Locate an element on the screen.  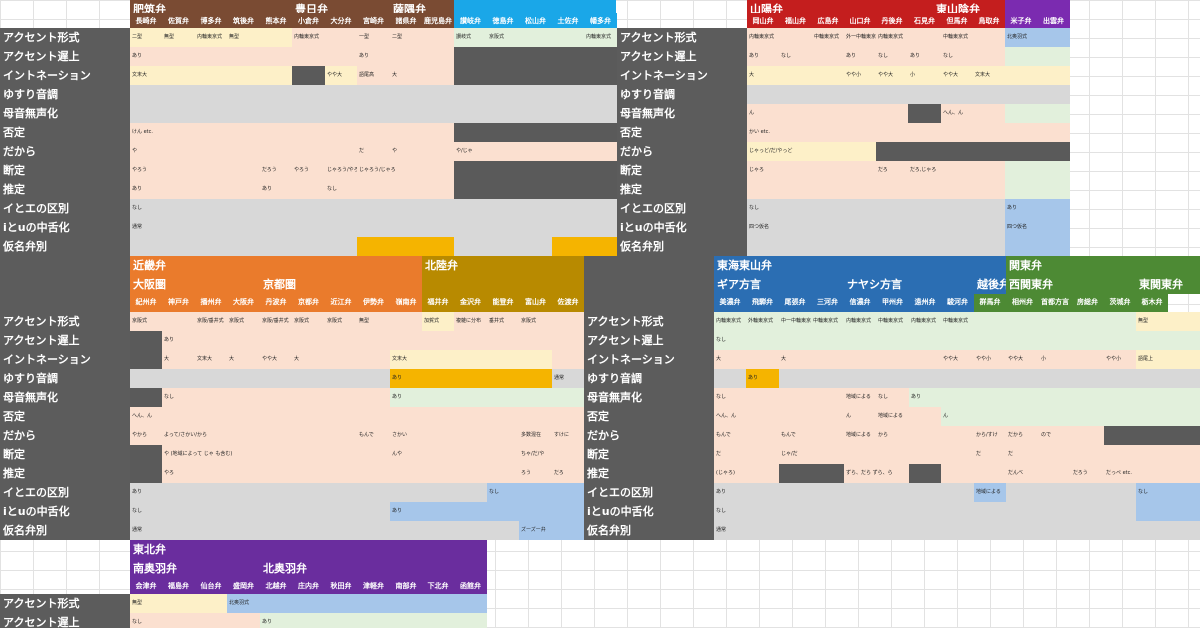
row-label: iとuの中舌化 is located at coordinates (65, 511).